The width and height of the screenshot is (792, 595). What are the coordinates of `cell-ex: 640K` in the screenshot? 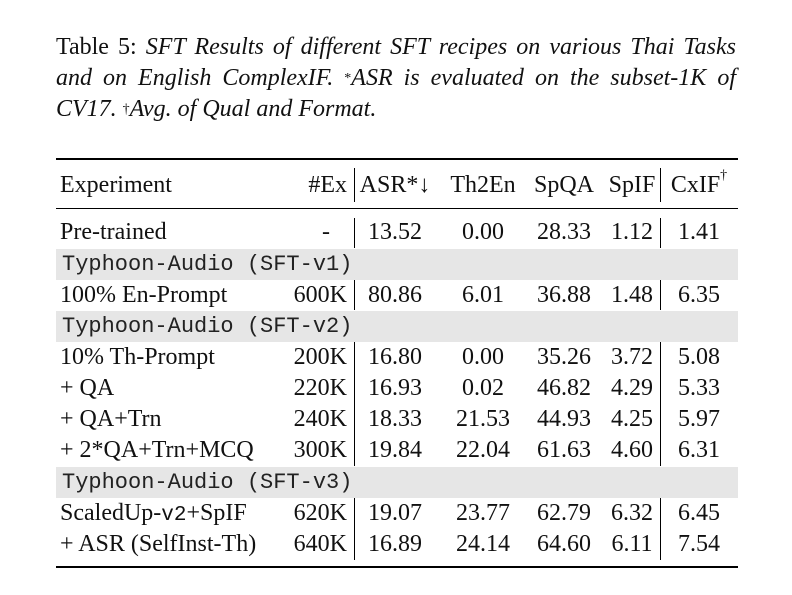 It's located at (320, 544).